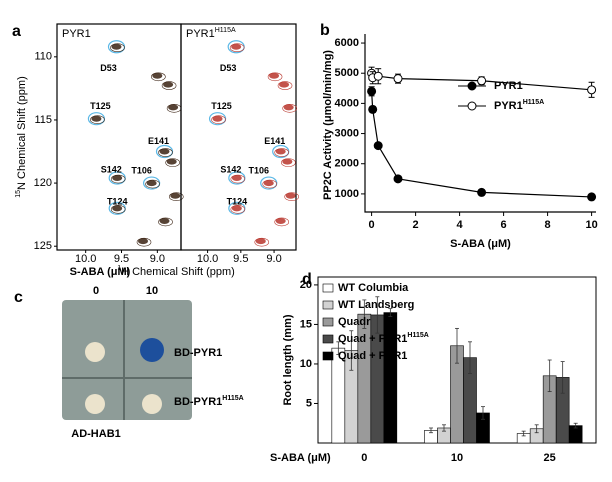  Describe the element at coordinates (228, 68) in the screenshot. I see `peak-label: D53` at that location.